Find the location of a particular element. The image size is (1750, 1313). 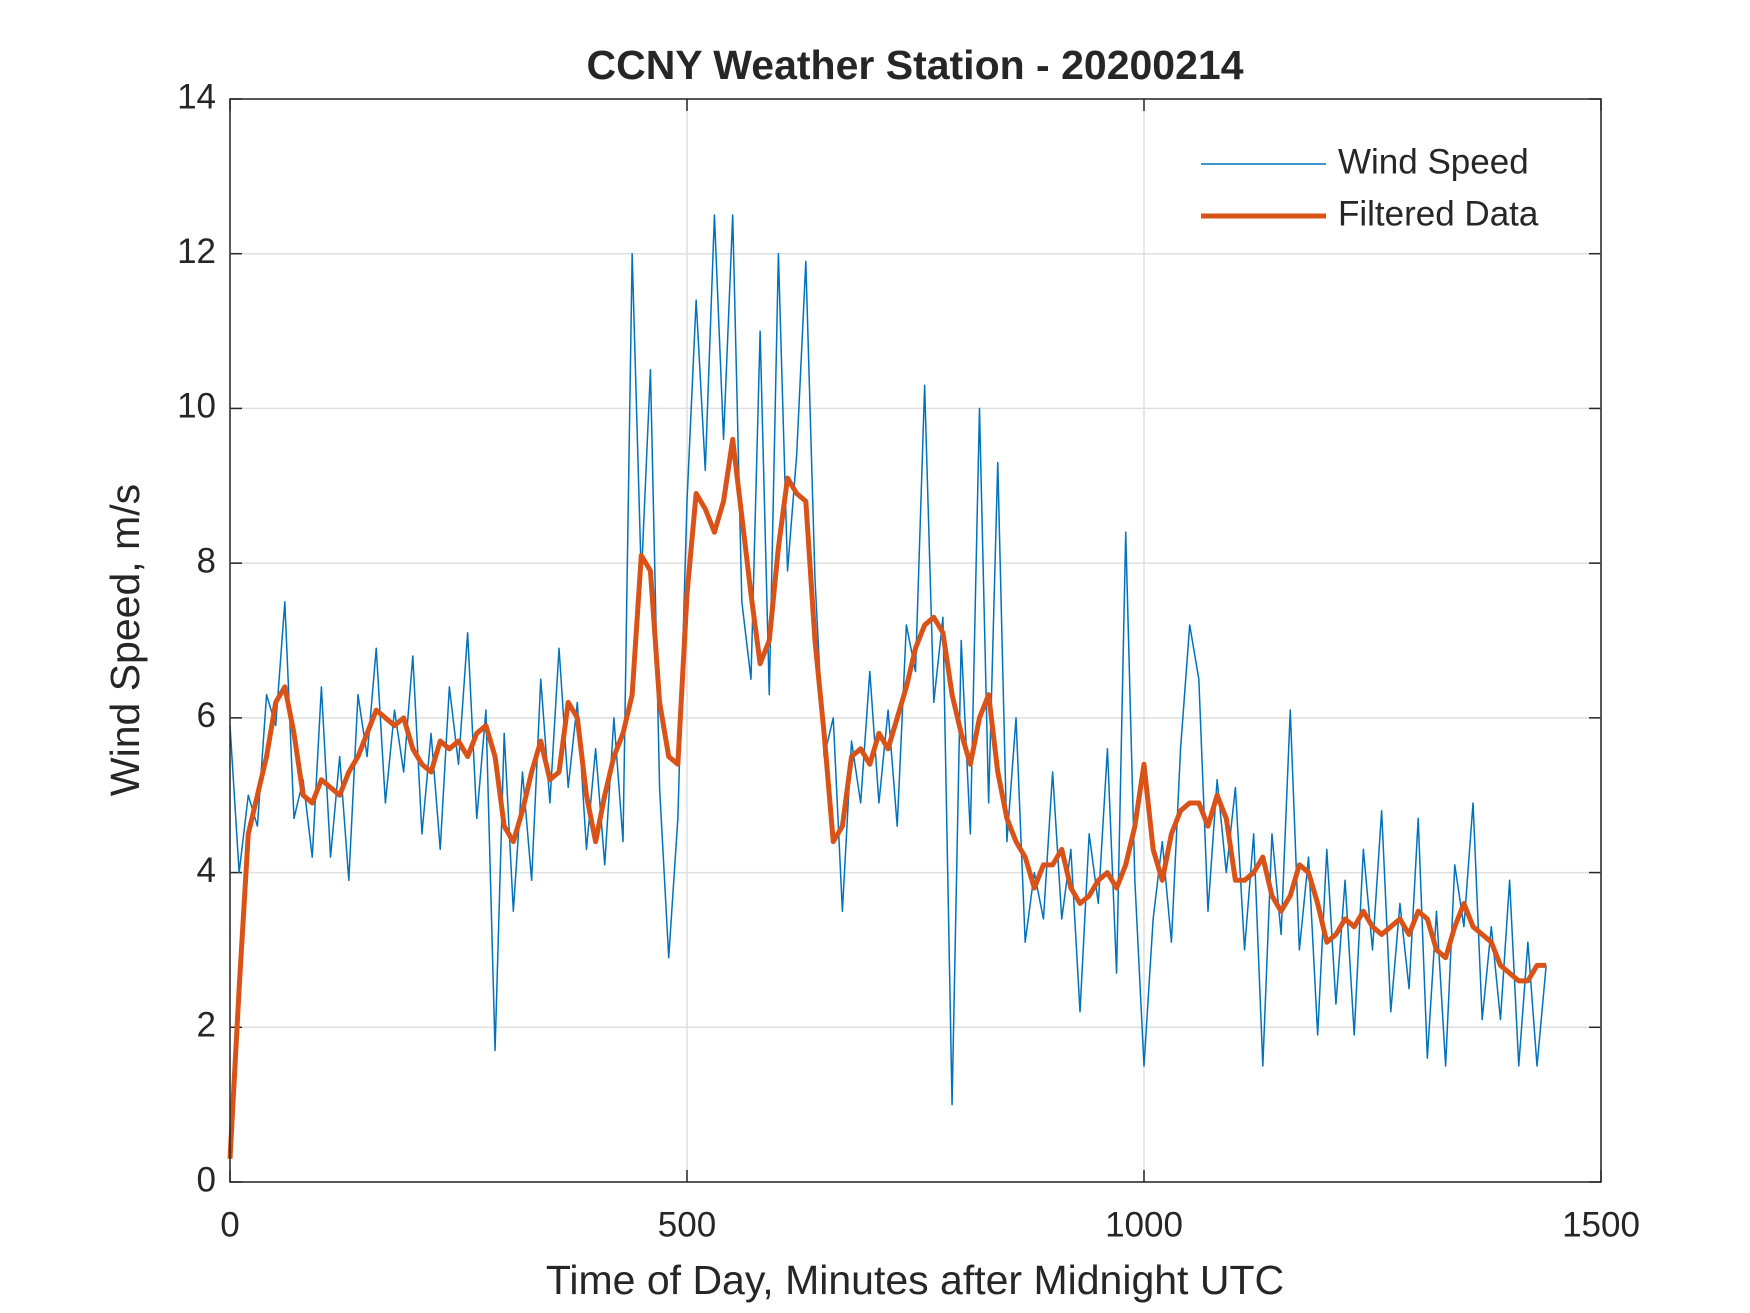

x-tick-label: 1500 is located at coordinates (1601, 1224).